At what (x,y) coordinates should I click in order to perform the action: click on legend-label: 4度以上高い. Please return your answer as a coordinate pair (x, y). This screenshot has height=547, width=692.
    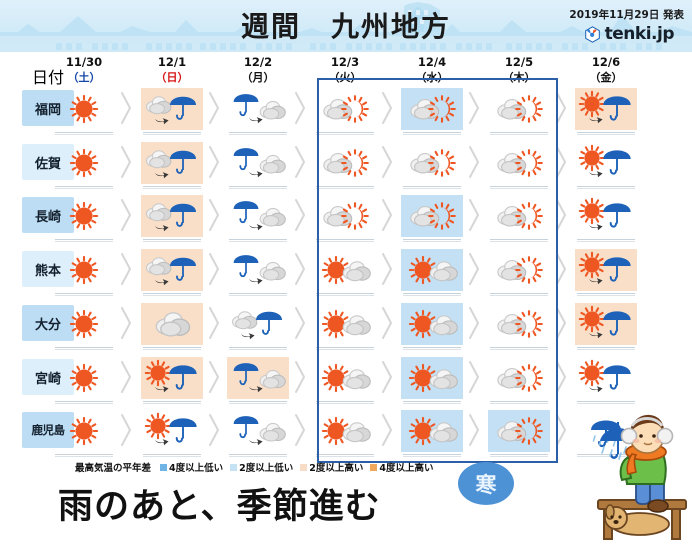
    Looking at the image, I should click on (406, 468).